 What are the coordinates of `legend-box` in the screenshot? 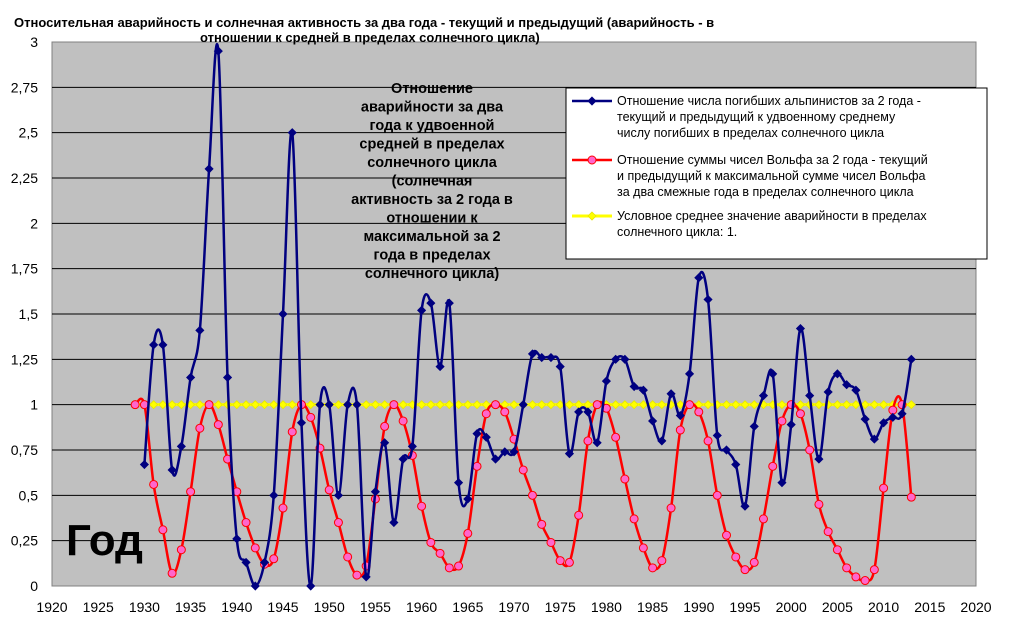 It's located at (776, 173).